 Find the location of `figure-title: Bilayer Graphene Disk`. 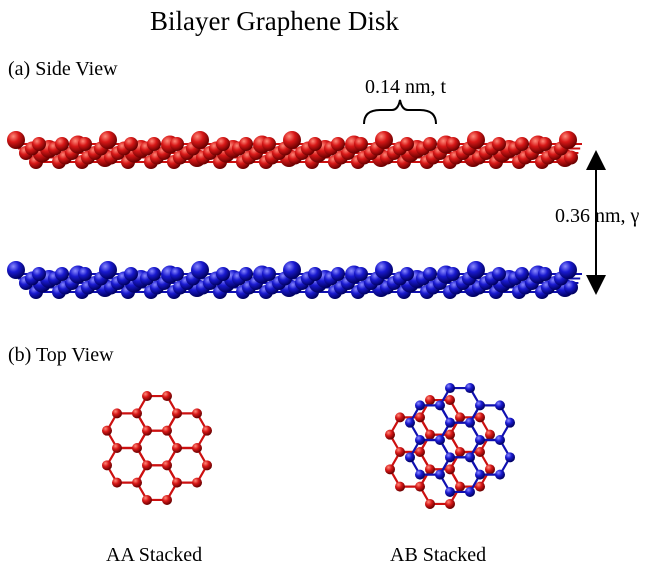

figure-title: Bilayer Graphene Disk is located at coordinates (274, 21).